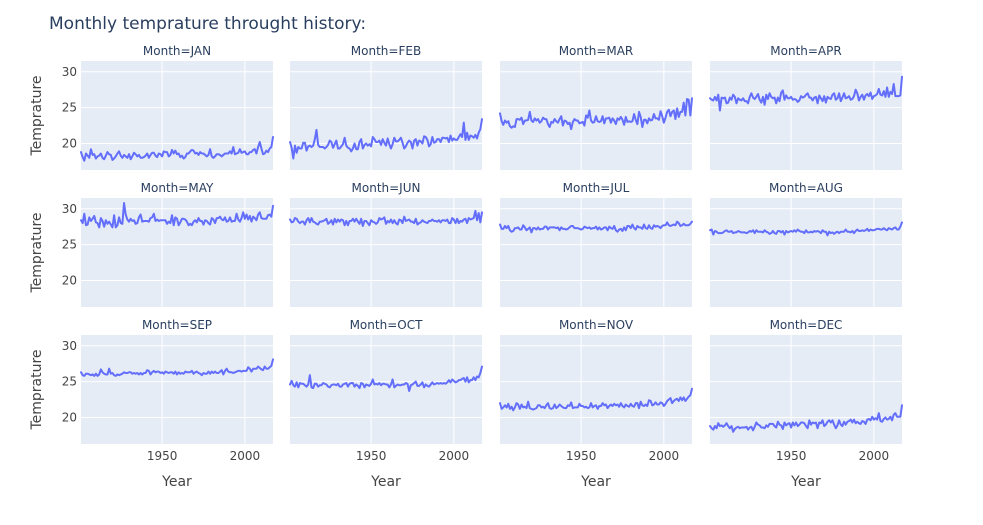 Image resolution: width=983 pixels, height=525 pixels. Describe the element at coordinates (177, 149) in the screenshot. I see `series-line-jan` at that location.